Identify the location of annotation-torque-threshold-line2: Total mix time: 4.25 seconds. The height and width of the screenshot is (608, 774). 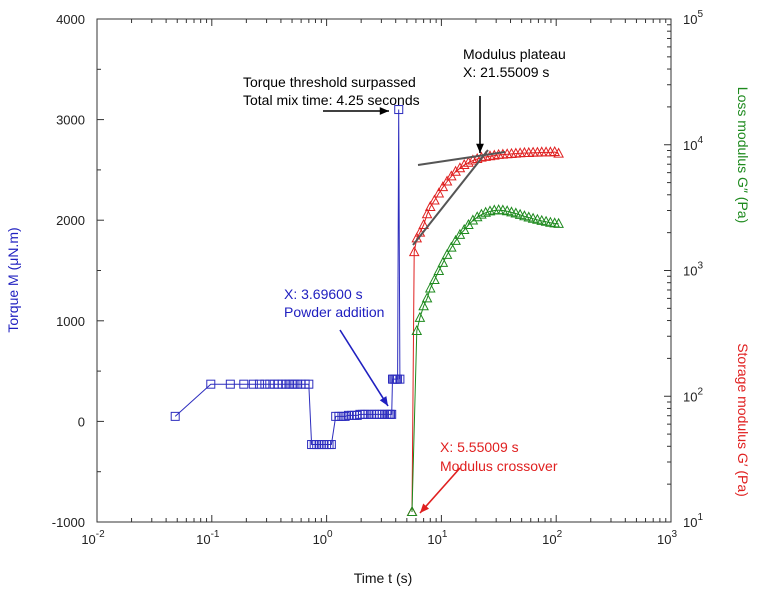
(331, 100).